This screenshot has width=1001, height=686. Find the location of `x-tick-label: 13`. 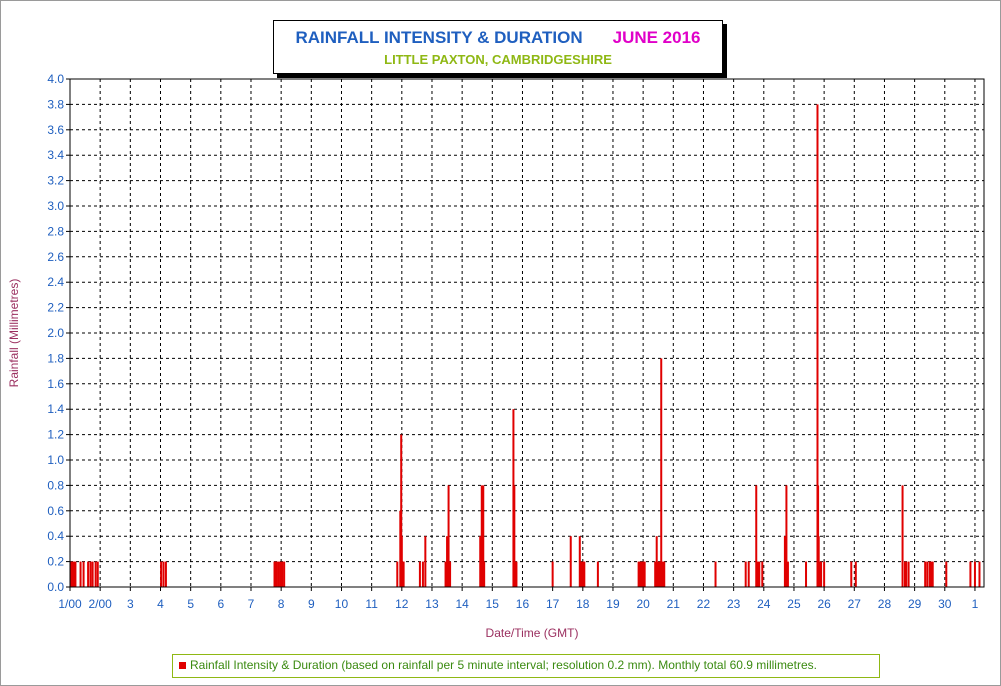

x-tick-label: 13 is located at coordinates (432, 604).